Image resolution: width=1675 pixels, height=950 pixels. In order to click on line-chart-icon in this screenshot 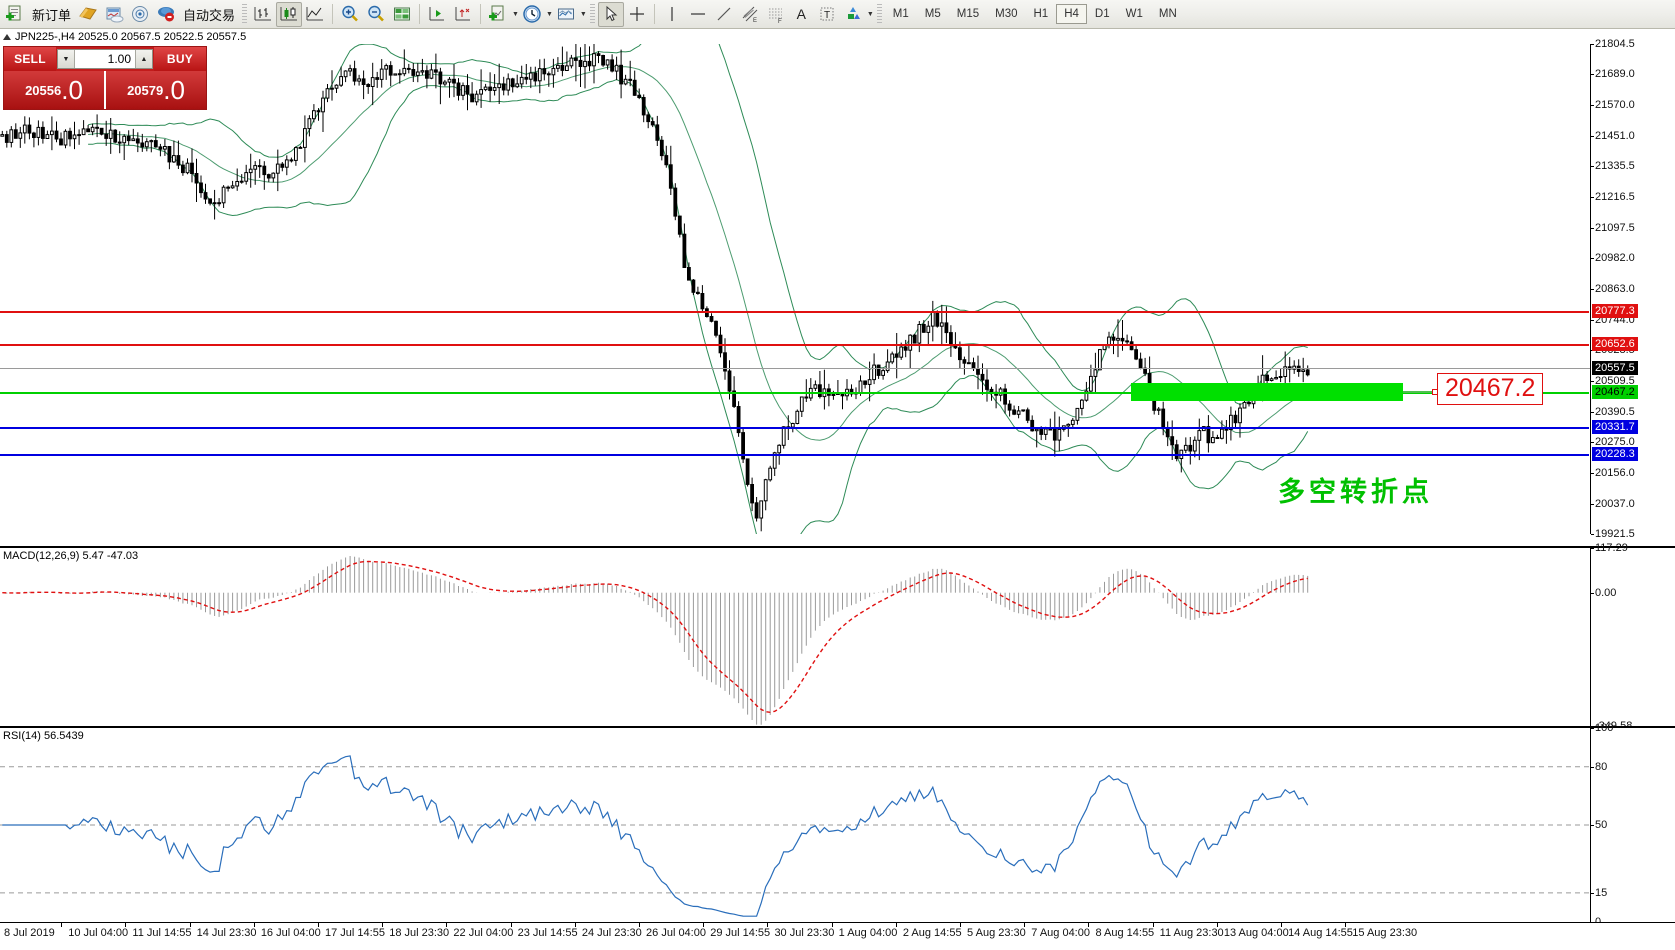, I will do `click(315, 14)`.